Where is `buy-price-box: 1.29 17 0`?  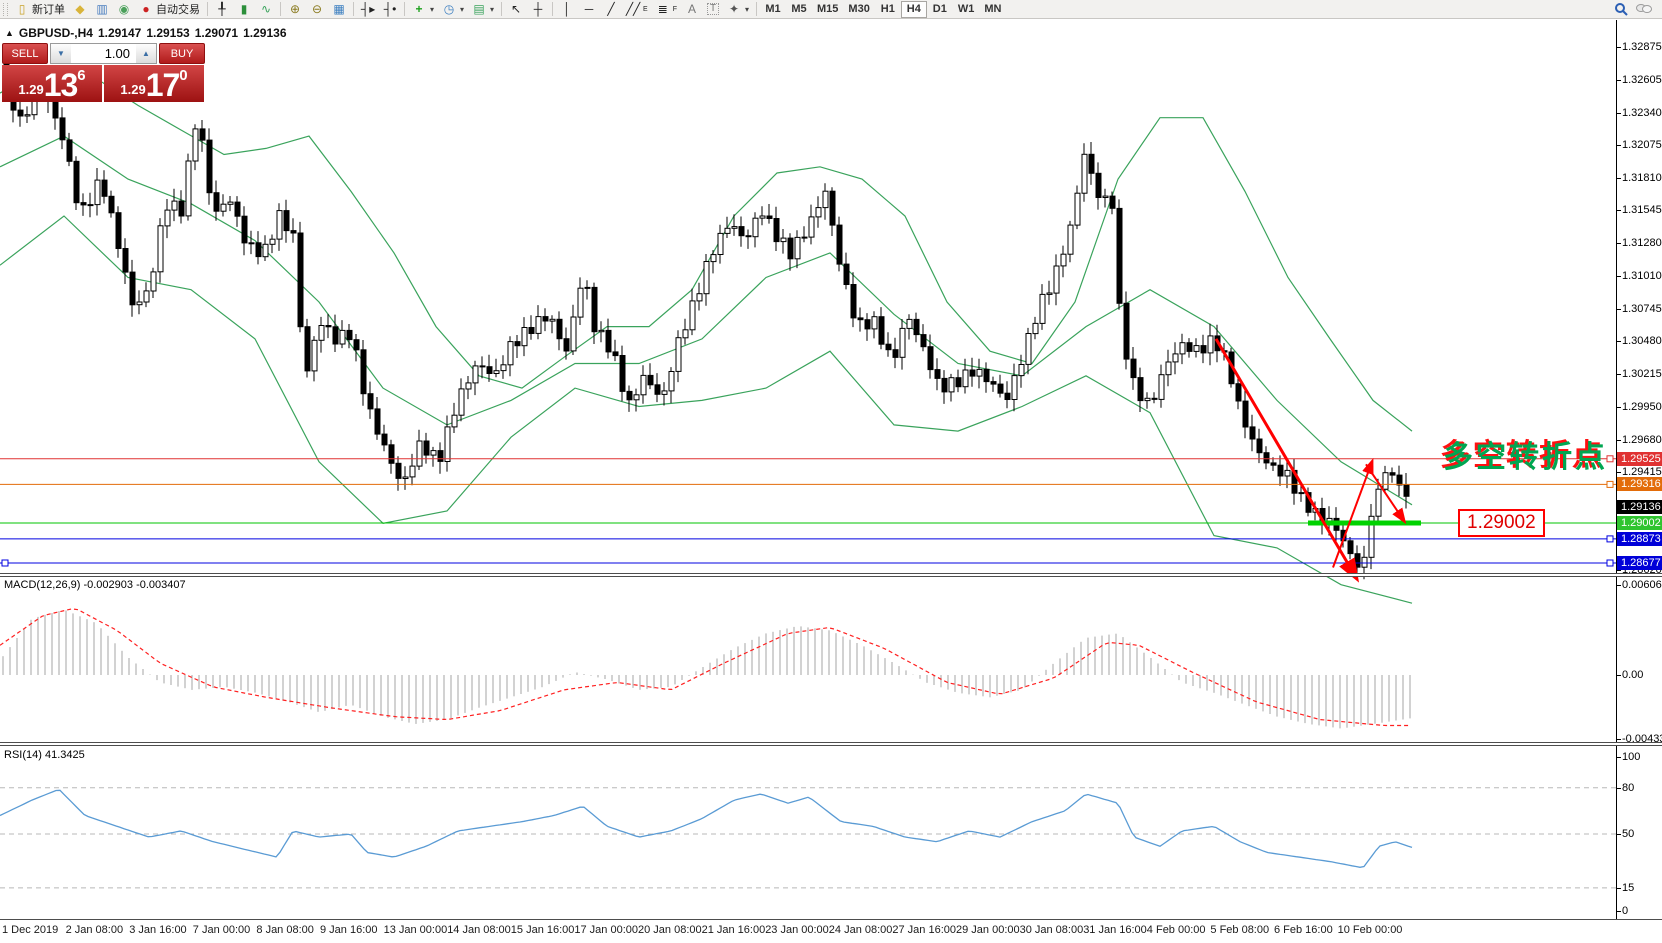
buy-price-box: 1.29 17 0 is located at coordinates (154, 83).